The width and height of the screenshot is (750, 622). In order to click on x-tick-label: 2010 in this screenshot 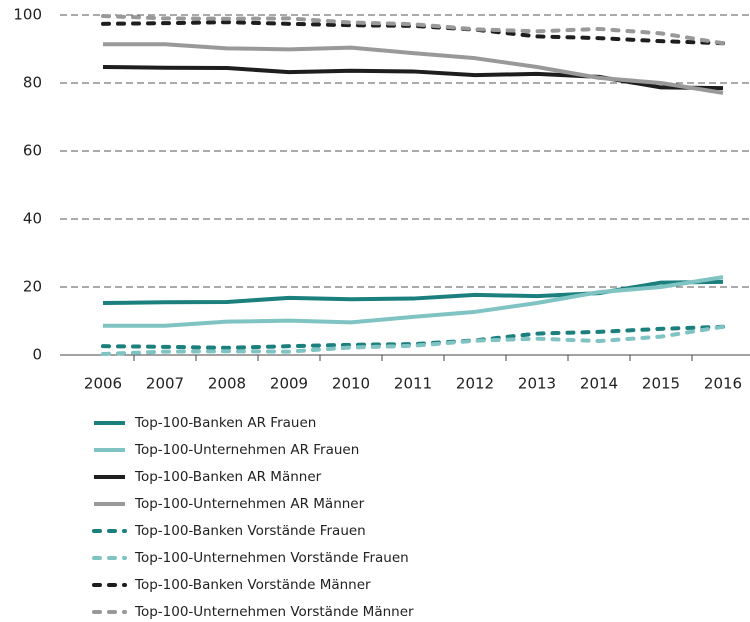, I will do `click(351, 384)`.